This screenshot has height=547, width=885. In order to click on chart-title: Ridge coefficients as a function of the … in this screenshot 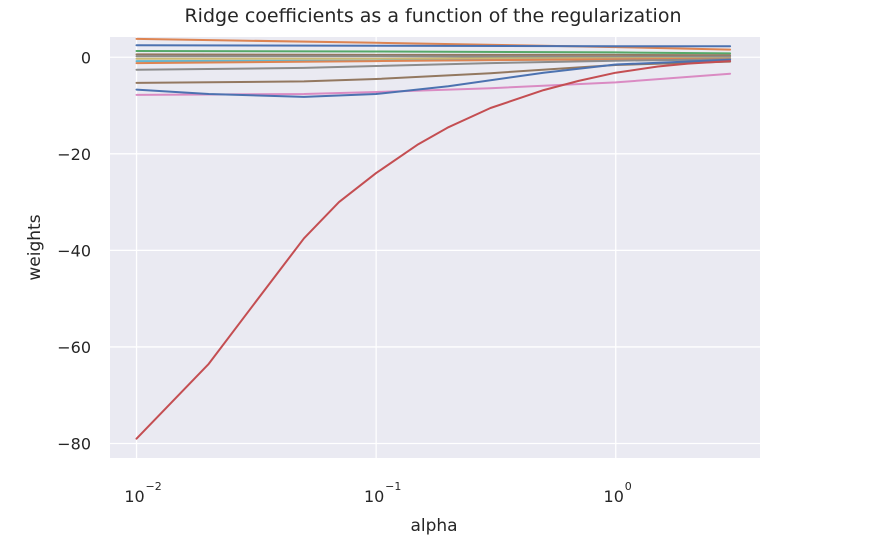, I will do `click(432, 16)`.